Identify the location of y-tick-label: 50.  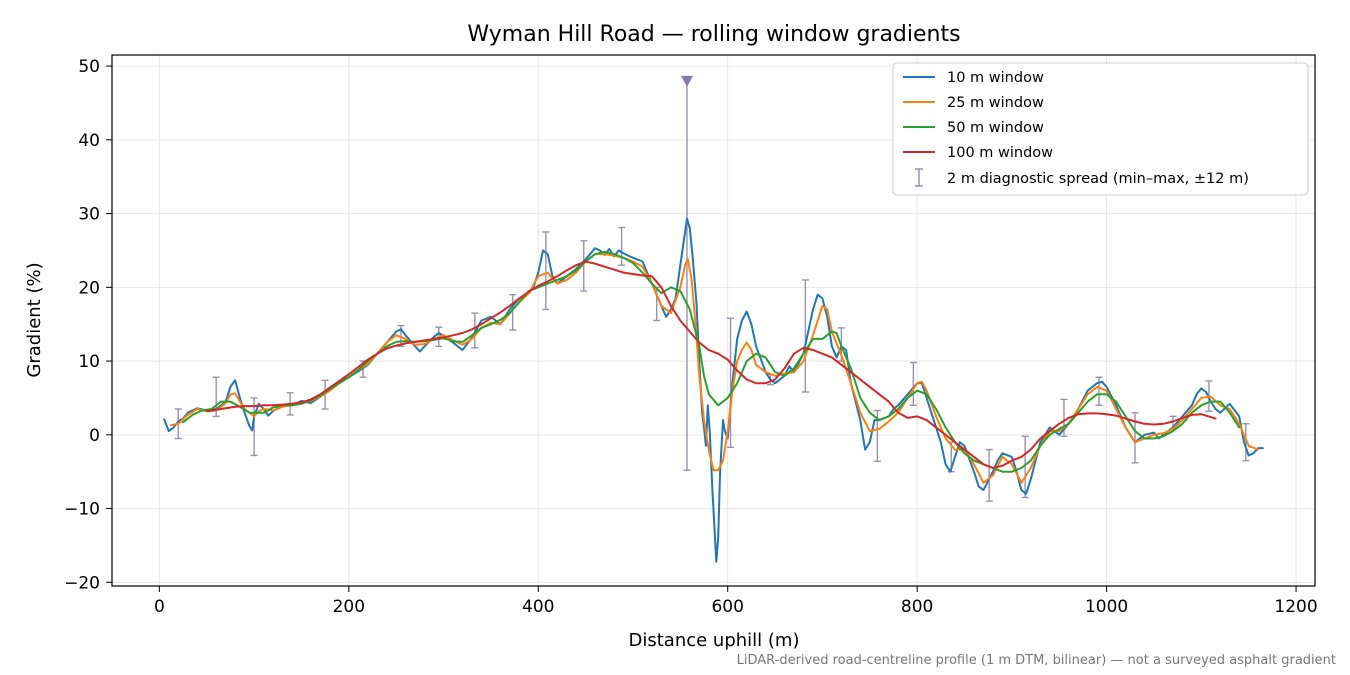
(89, 67).